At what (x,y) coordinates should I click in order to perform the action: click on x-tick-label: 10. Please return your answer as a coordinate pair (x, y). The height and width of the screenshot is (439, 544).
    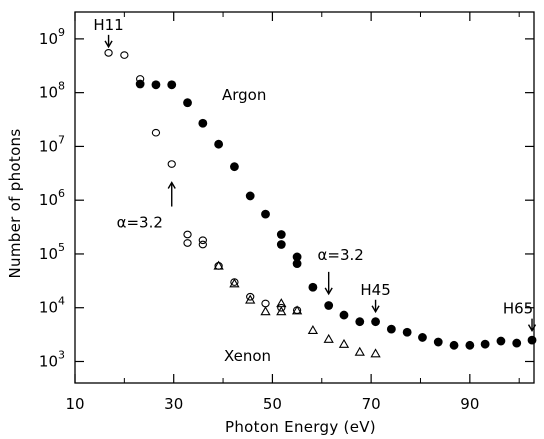
    Looking at the image, I should click on (74, 404).